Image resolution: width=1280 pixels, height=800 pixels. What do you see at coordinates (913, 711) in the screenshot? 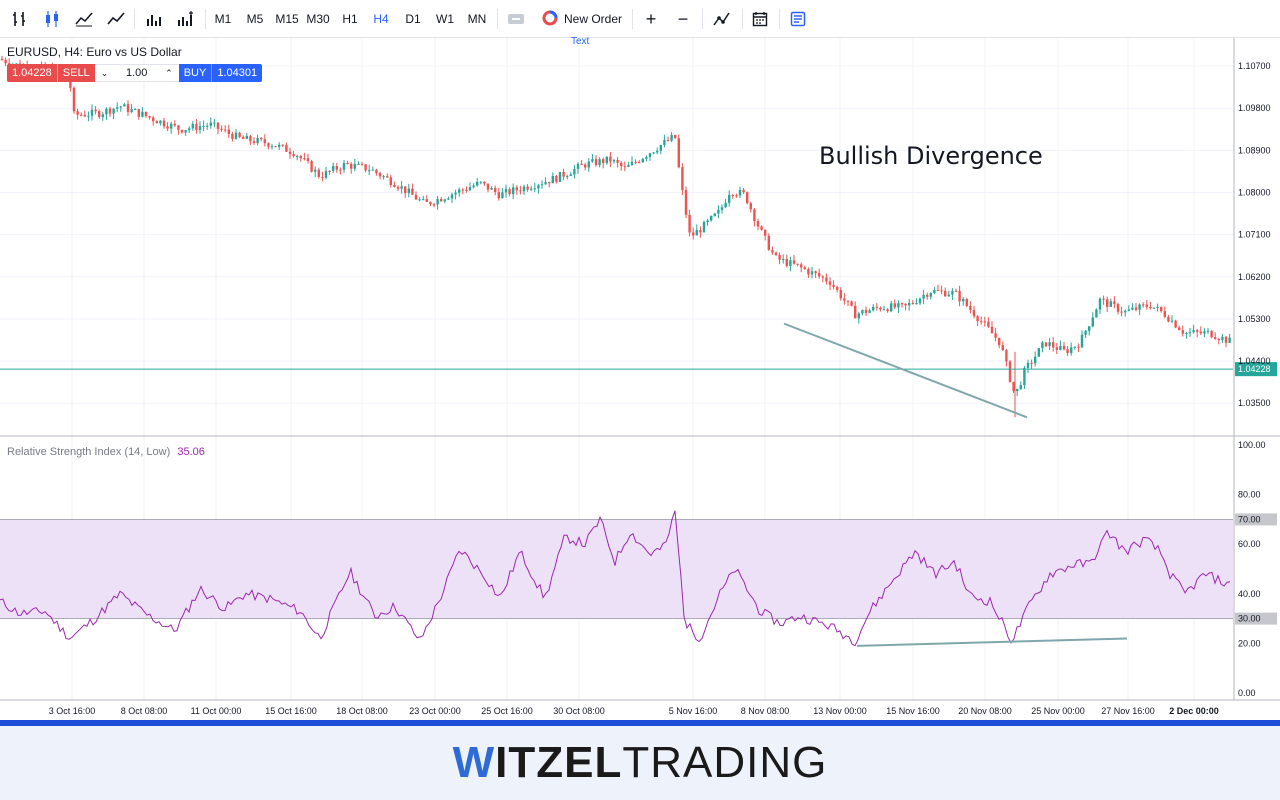
I see `time-tick-label: 15 Nov 16:00` at bounding box center [913, 711].